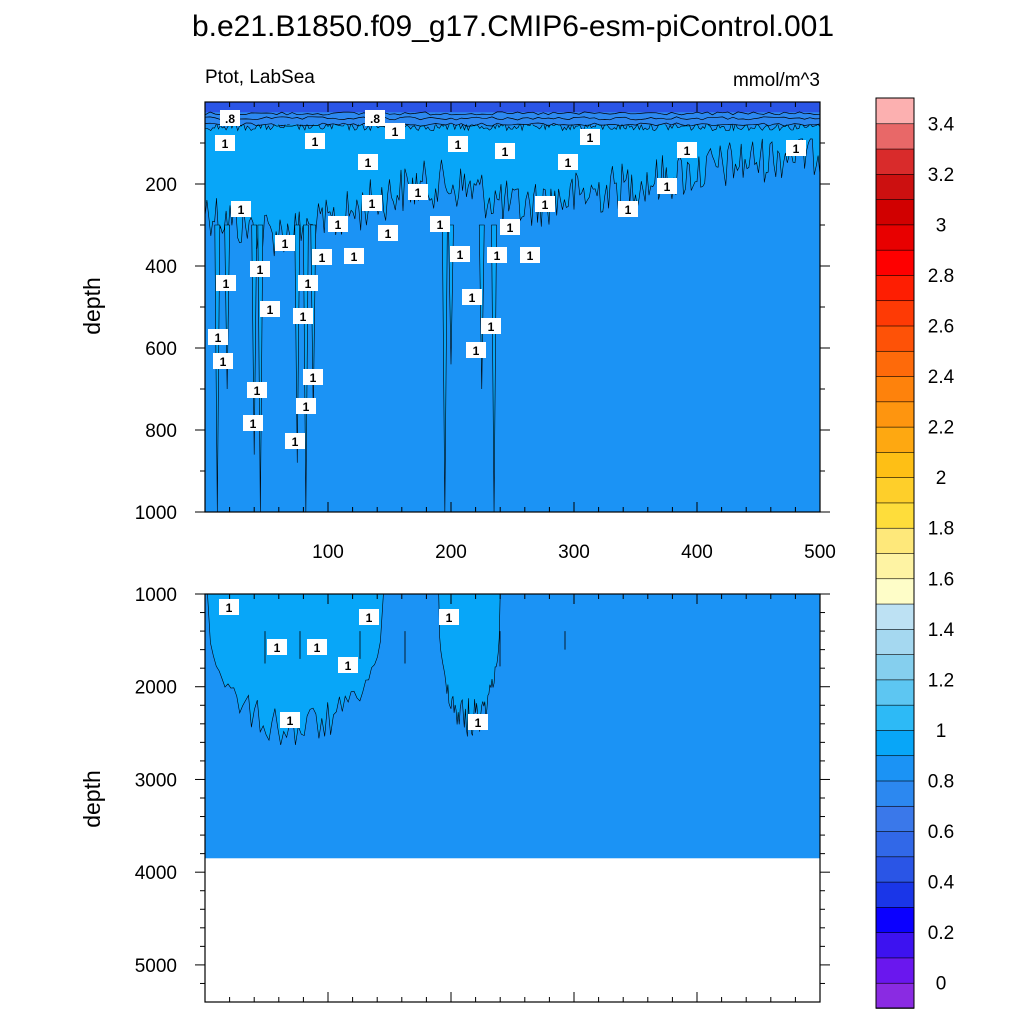 Image resolution: width=1024 pixels, height=1024 pixels. What do you see at coordinates (348, 666) in the screenshot?
I see `lower-contour-label-text-5: 1` at bounding box center [348, 666].